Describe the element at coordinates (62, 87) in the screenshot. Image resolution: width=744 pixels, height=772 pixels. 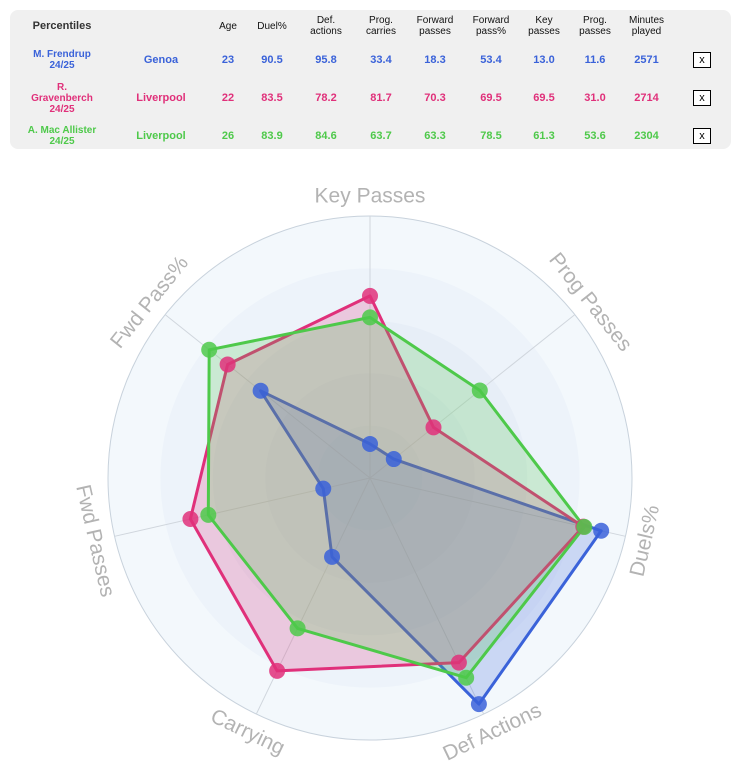
I see `player-name-line: R.` at that location.